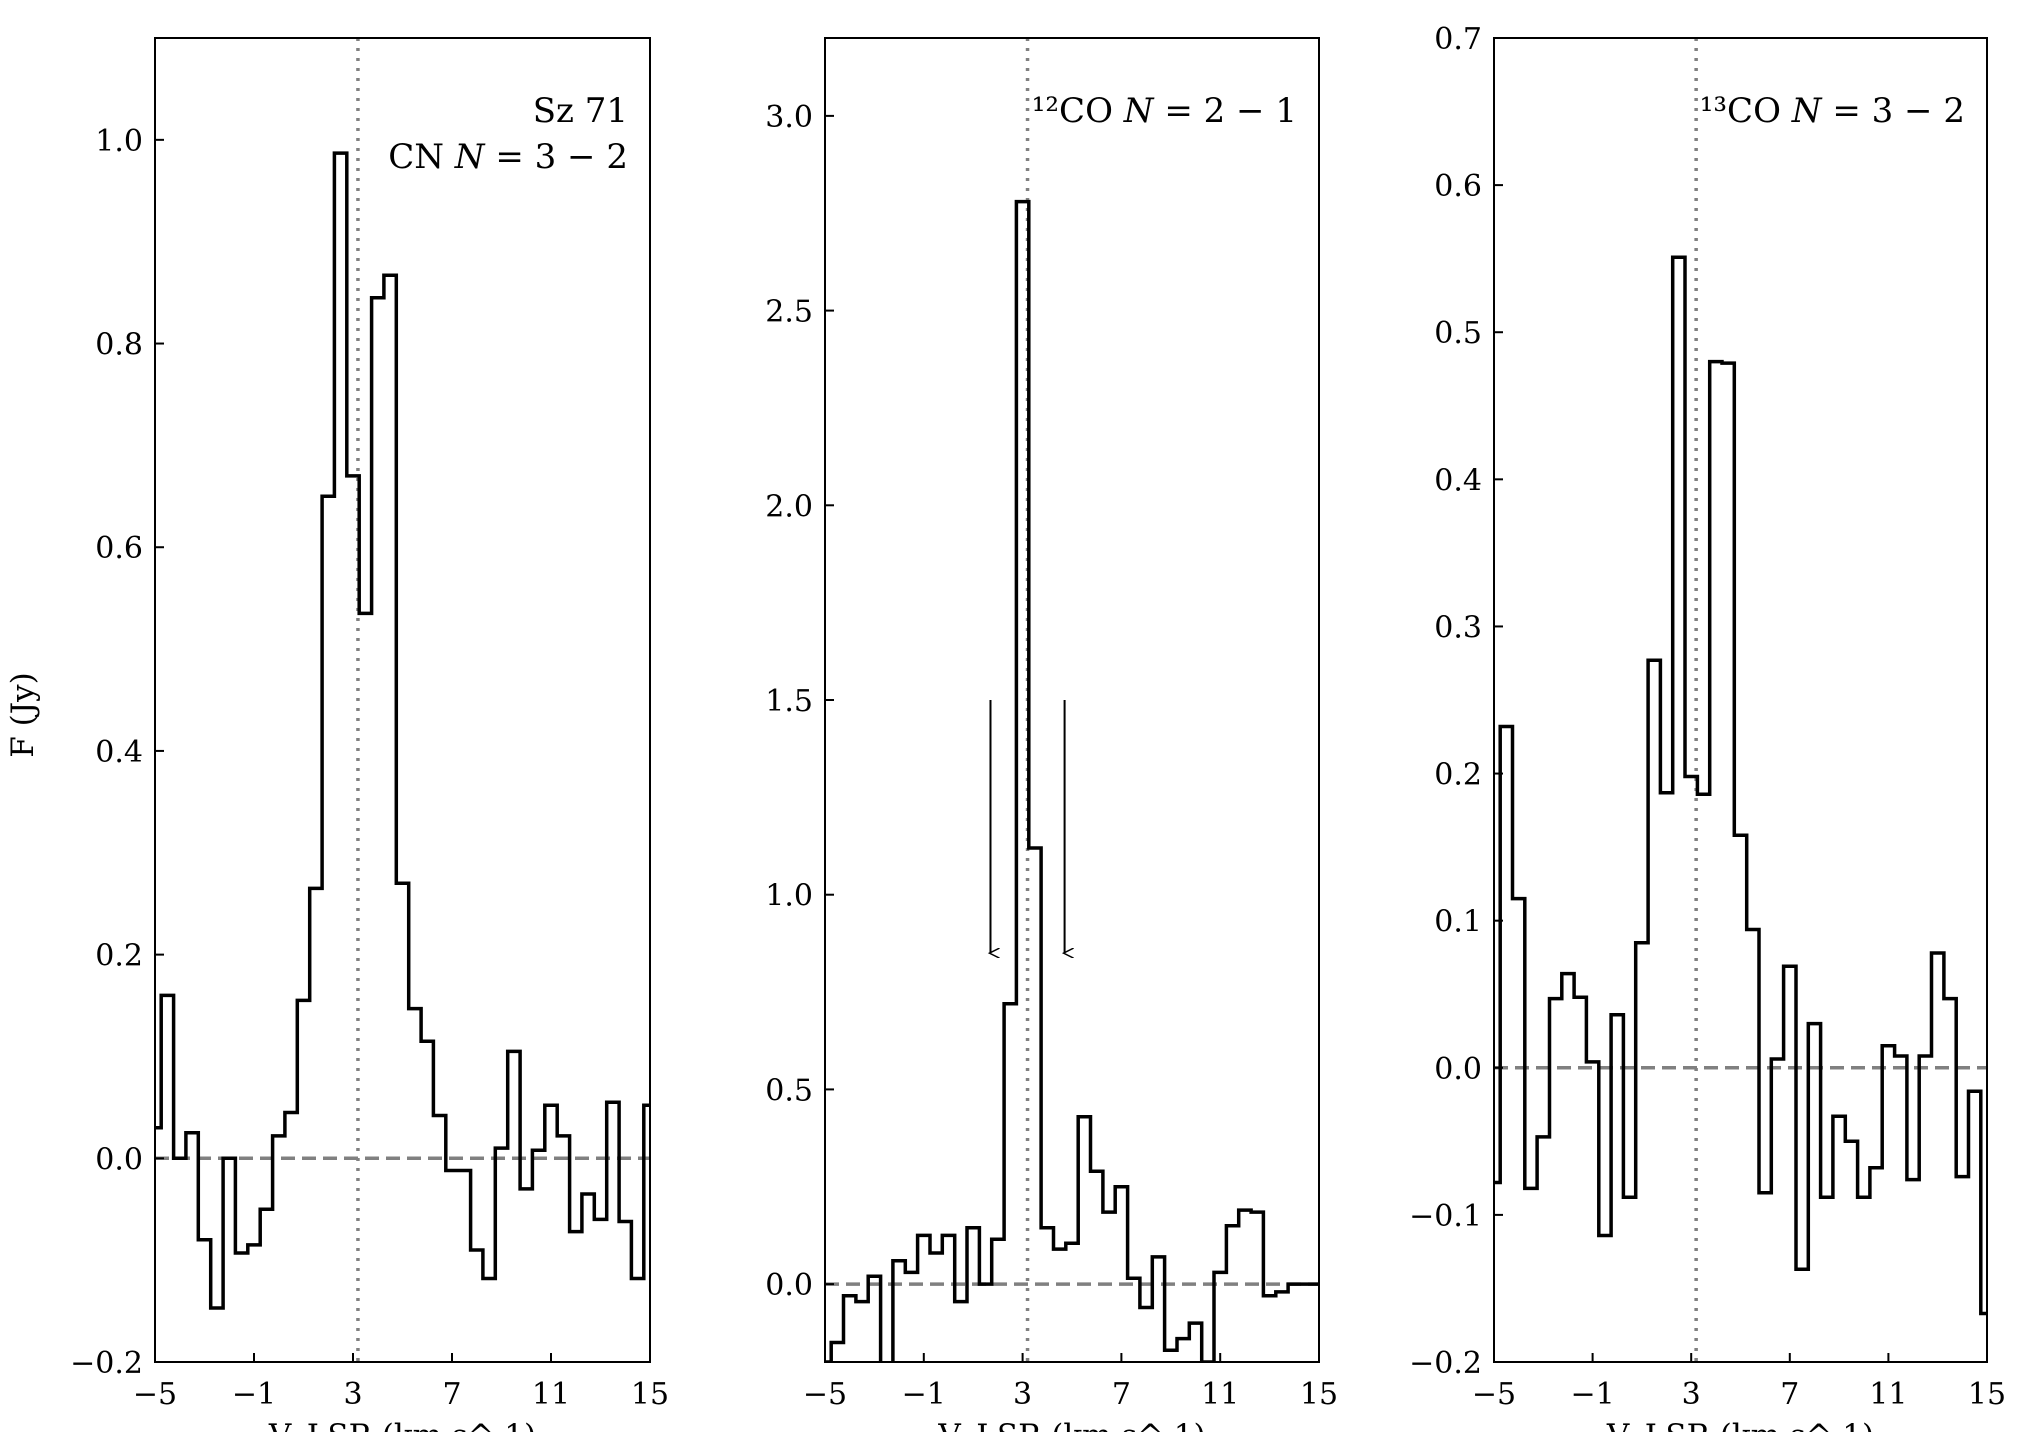 This screenshot has width=2025, height=1432. I want to click on y-tick-label: 3.0, so click(789, 117).